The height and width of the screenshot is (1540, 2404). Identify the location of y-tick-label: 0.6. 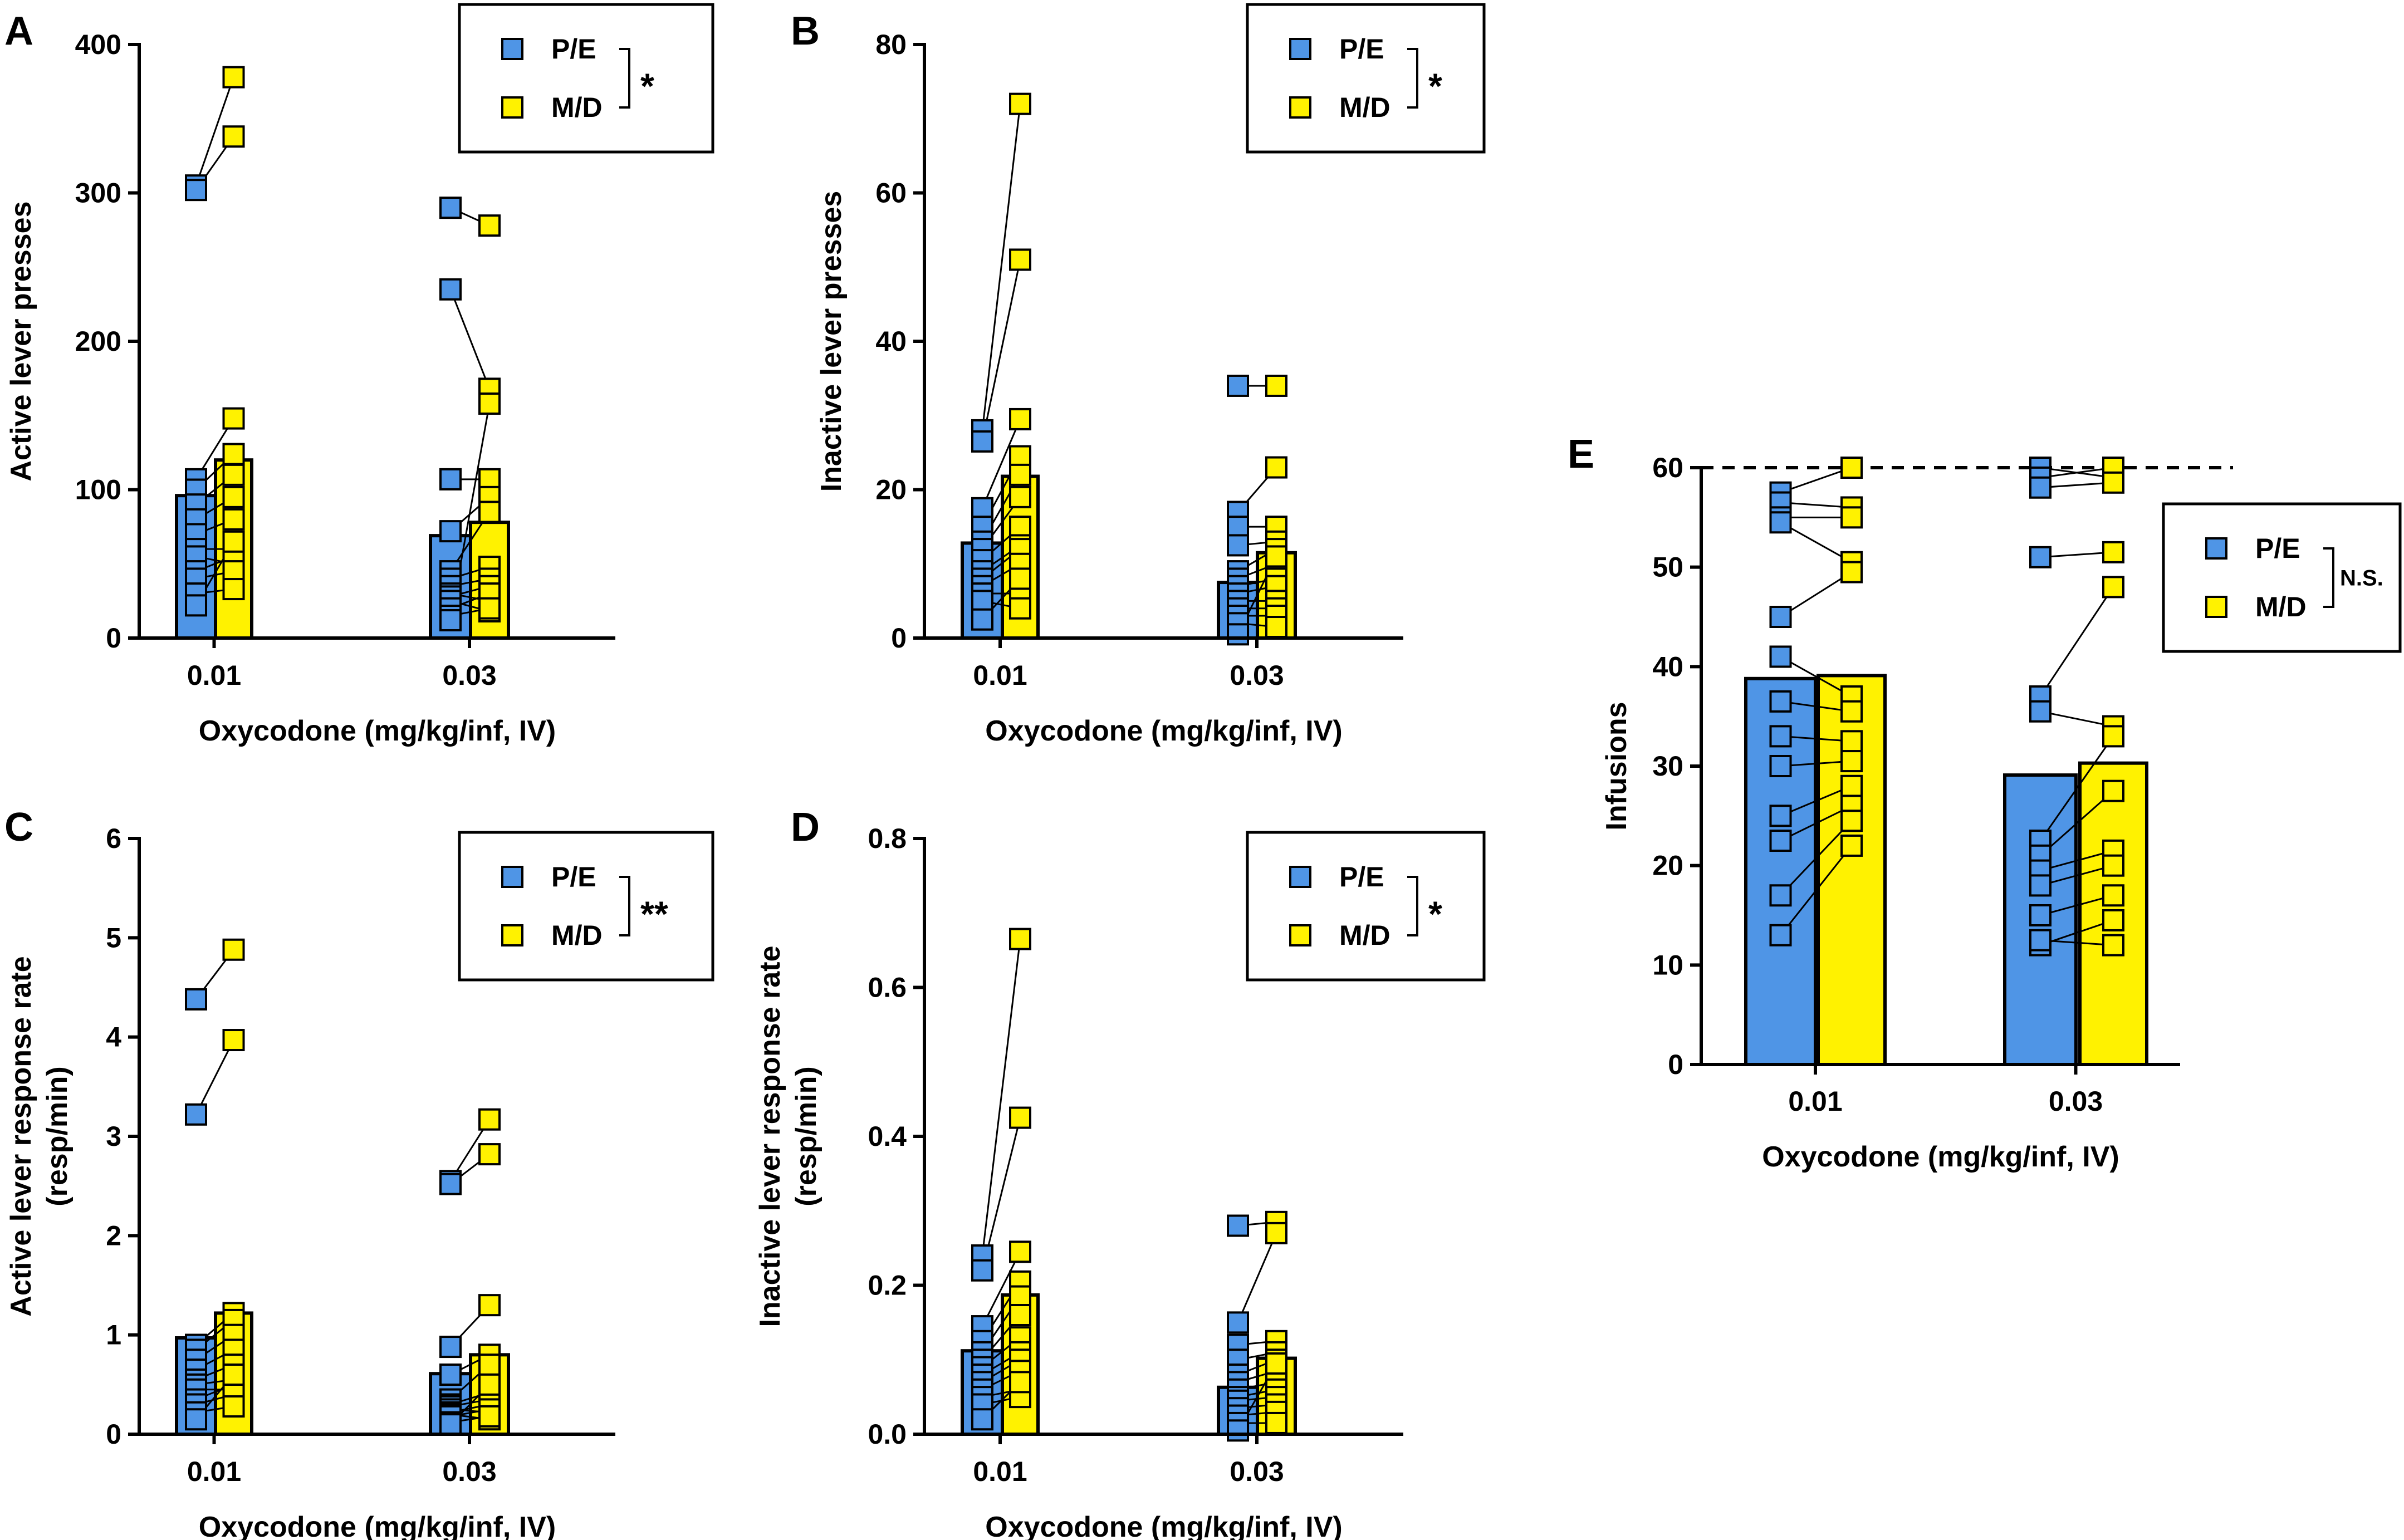
(887, 987).